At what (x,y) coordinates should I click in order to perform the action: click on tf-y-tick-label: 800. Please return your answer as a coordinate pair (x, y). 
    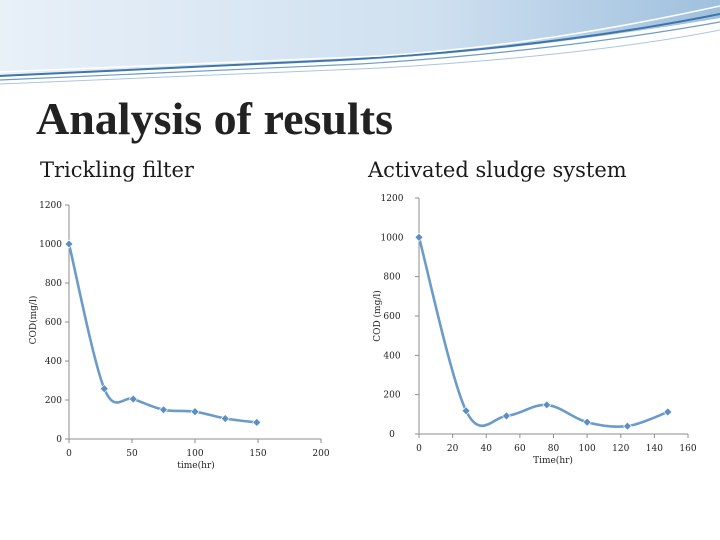
    Looking at the image, I should click on (53, 284).